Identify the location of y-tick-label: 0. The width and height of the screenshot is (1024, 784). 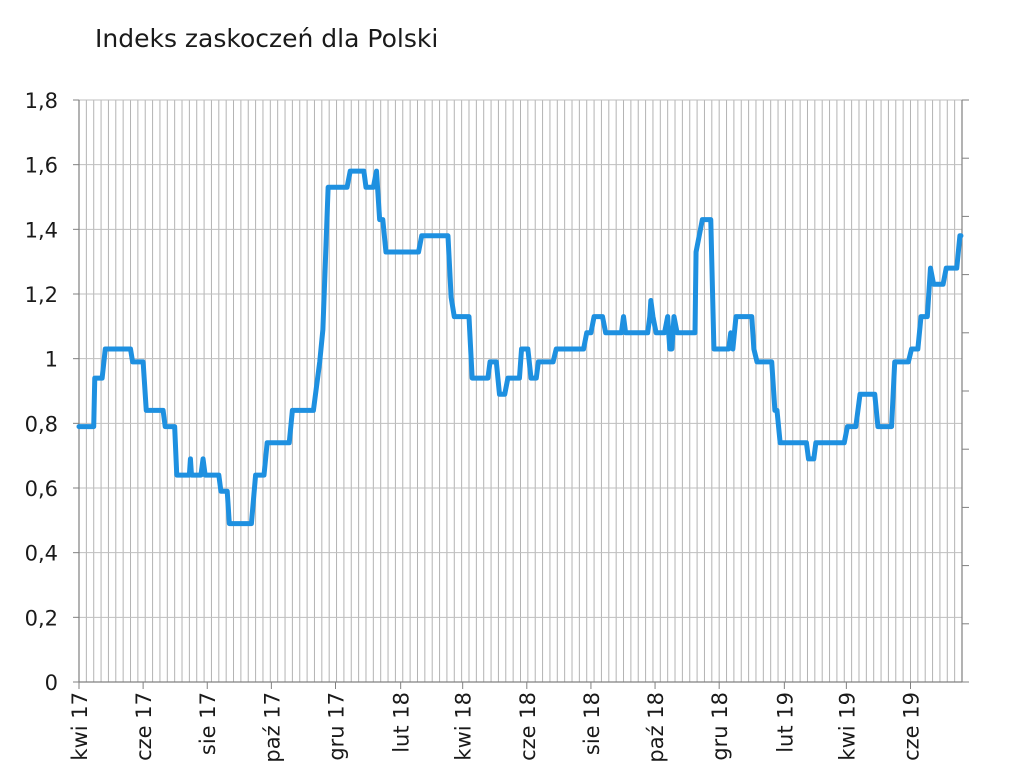
(51, 683).